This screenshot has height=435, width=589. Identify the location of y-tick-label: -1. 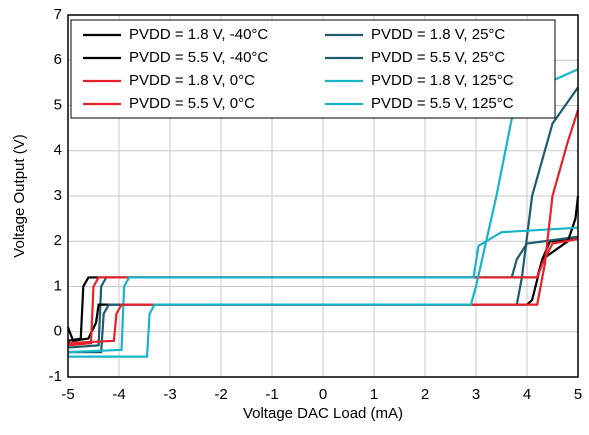
(55, 376).